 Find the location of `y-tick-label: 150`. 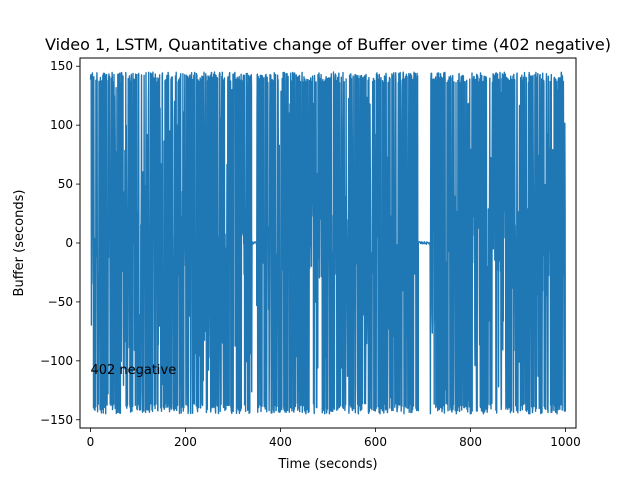

y-tick-label: 150 is located at coordinates (61, 66).